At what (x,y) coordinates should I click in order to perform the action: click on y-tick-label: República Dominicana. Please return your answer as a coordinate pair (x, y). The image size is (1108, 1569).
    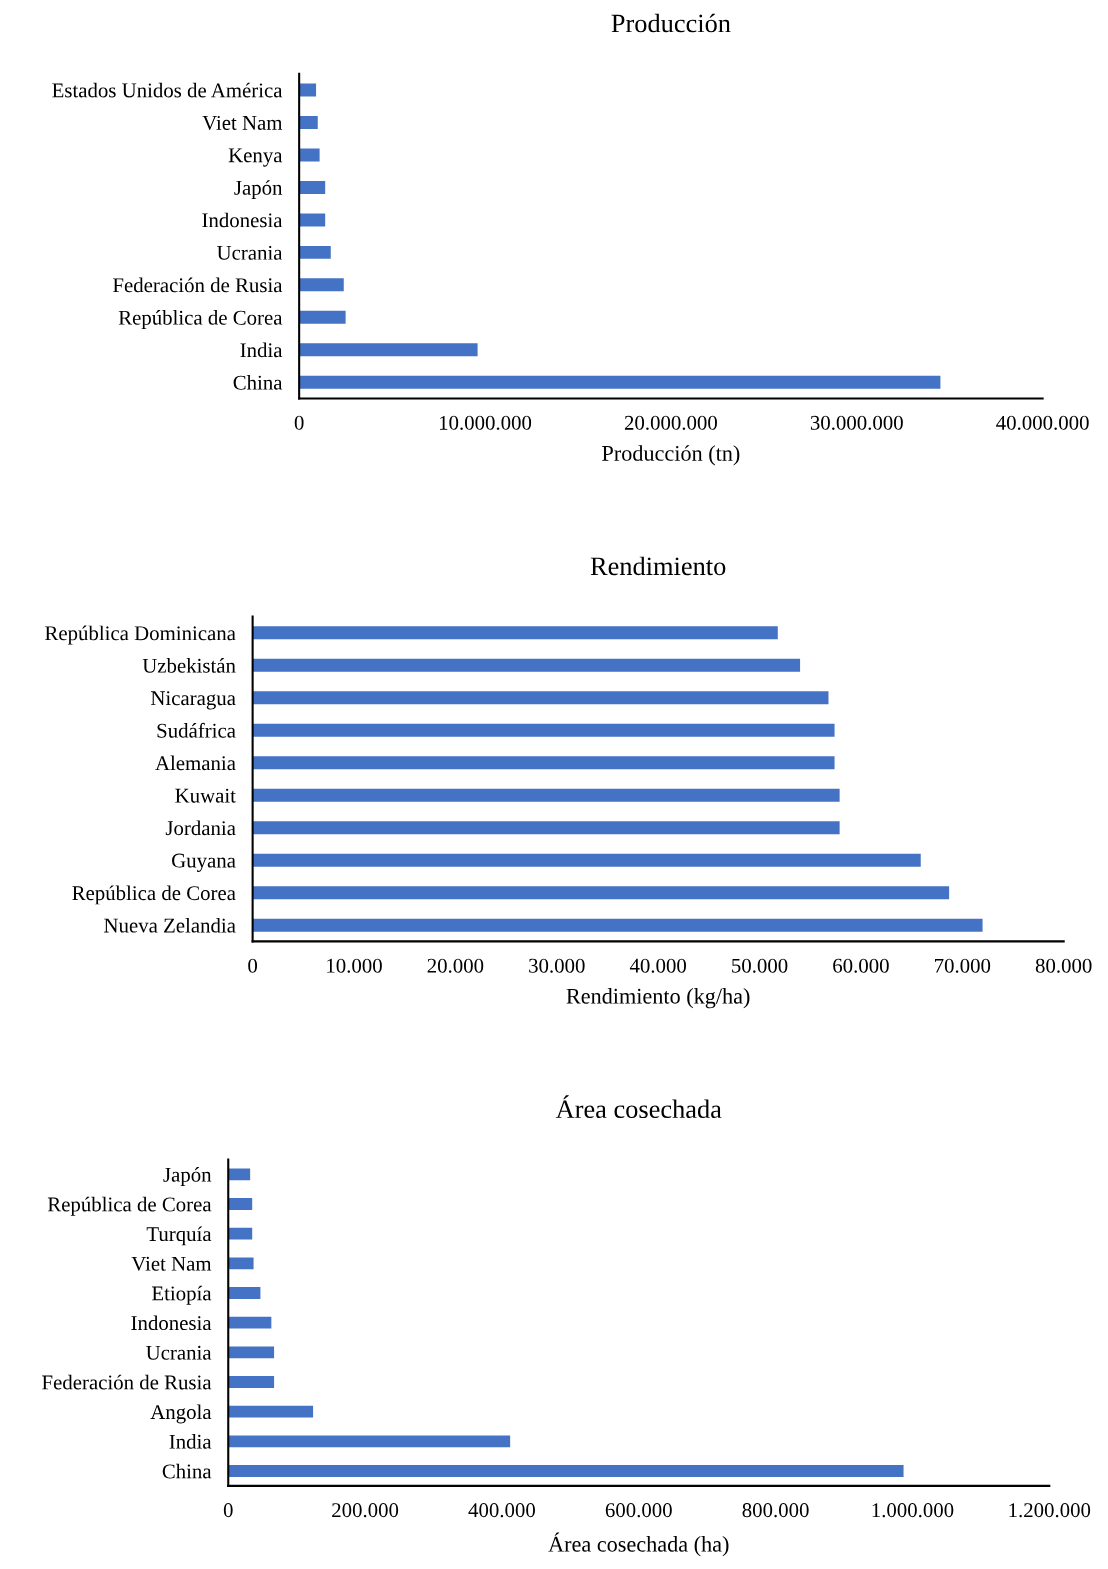
    Looking at the image, I should click on (140, 635).